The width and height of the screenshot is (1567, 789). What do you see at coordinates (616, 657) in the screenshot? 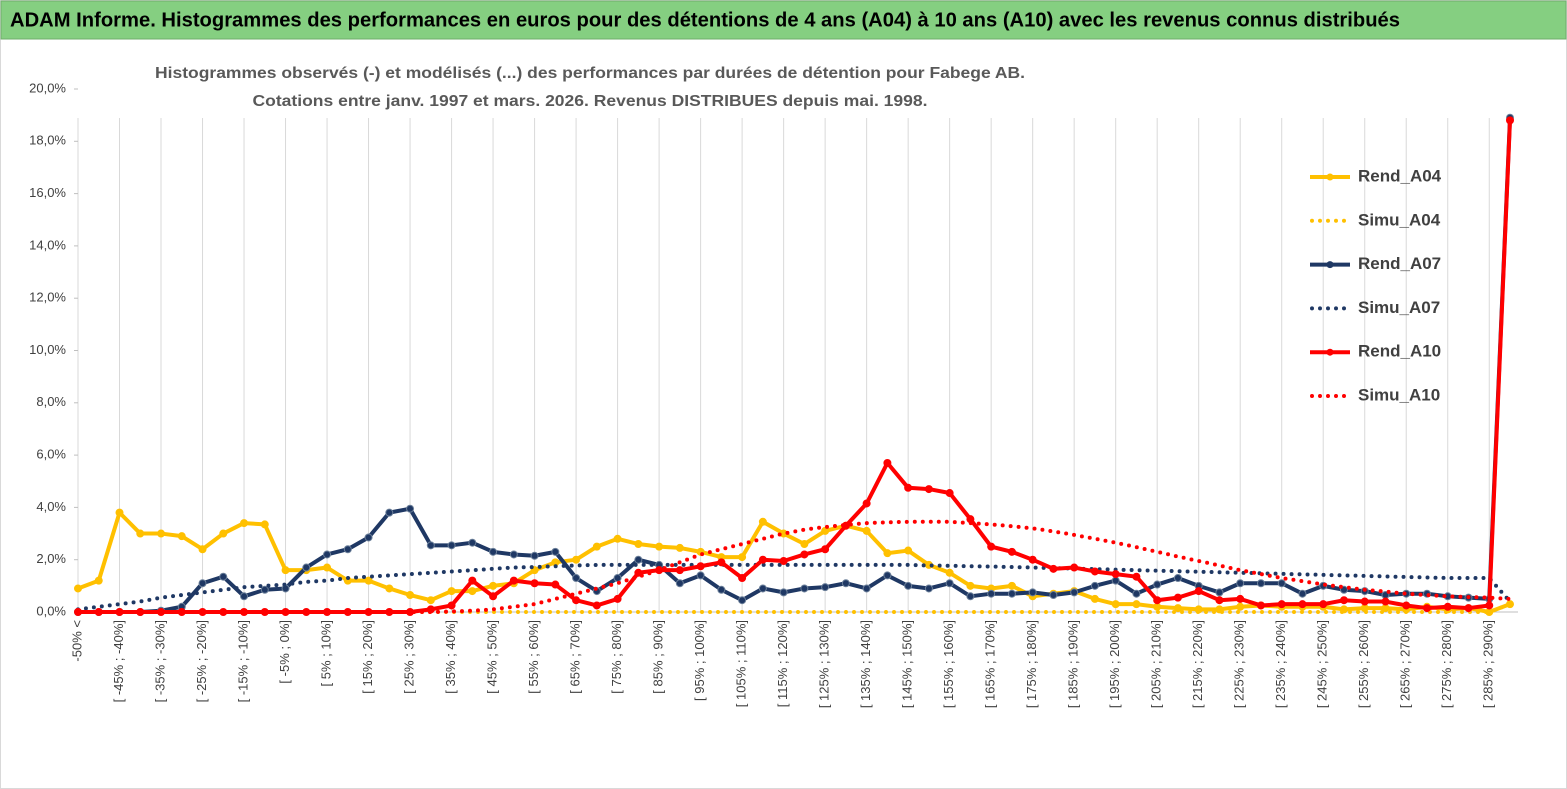
I see `x-tick-label: [ 75% ; 80%]` at bounding box center [616, 657].